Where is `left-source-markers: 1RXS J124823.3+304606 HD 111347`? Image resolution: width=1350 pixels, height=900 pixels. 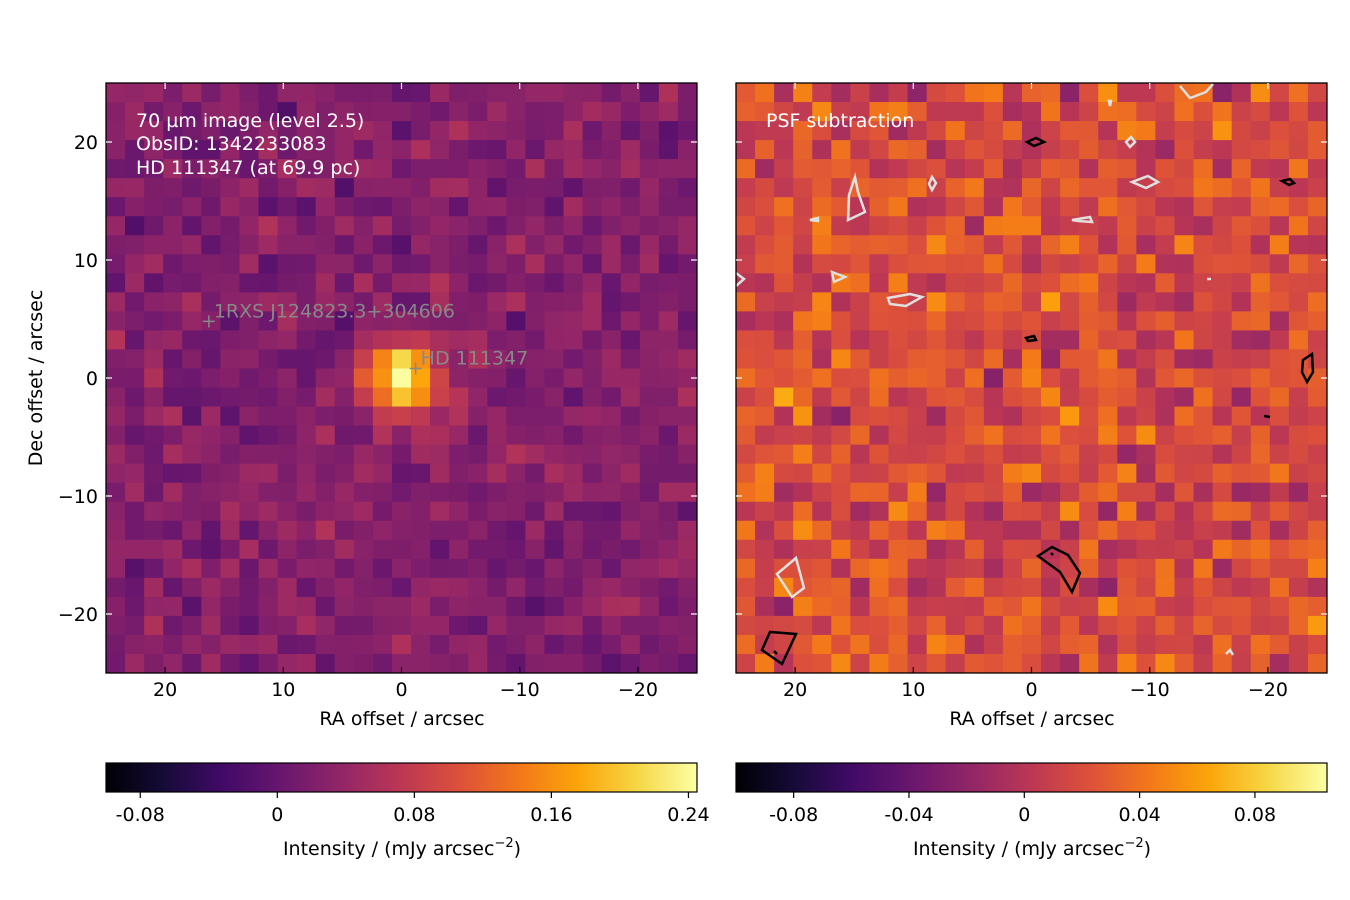
left-source-markers: 1RXS J124823.3+304606 HD 111347 is located at coordinates (365, 337).